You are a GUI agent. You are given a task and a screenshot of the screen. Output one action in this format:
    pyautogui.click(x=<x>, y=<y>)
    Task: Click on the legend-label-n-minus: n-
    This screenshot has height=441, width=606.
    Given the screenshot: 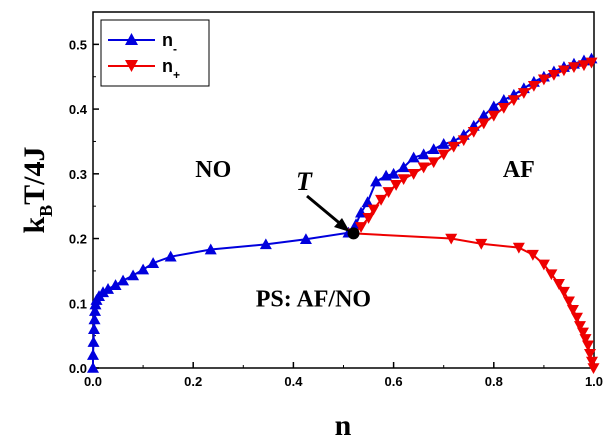 What is the action you would take?
    pyautogui.click(x=169, y=43)
    